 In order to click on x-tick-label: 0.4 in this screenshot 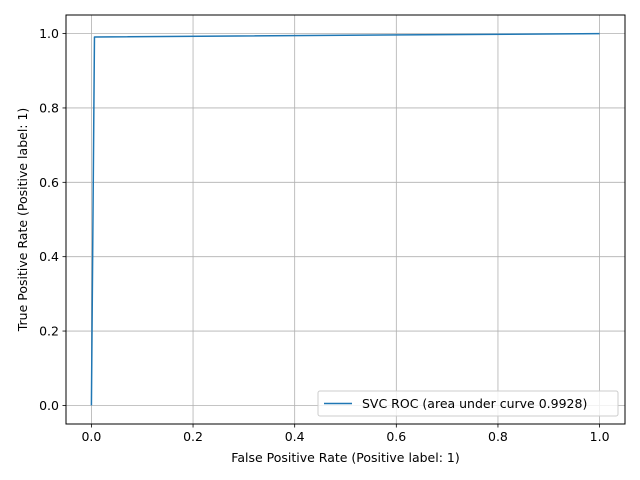, I will do `click(295, 436)`.